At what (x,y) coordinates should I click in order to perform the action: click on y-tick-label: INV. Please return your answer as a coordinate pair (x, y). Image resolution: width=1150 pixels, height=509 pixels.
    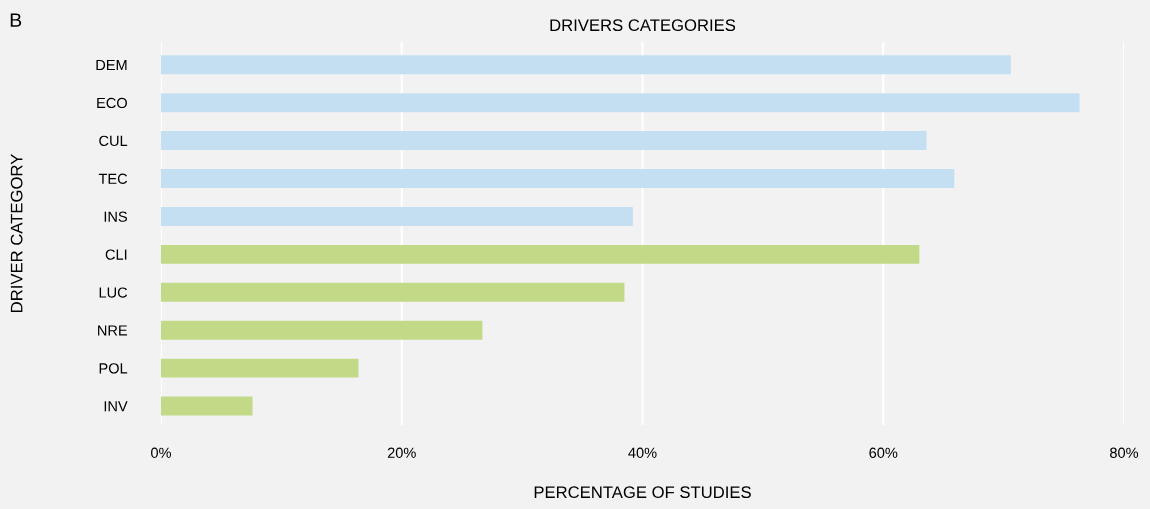
    Looking at the image, I should click on (116, 406).